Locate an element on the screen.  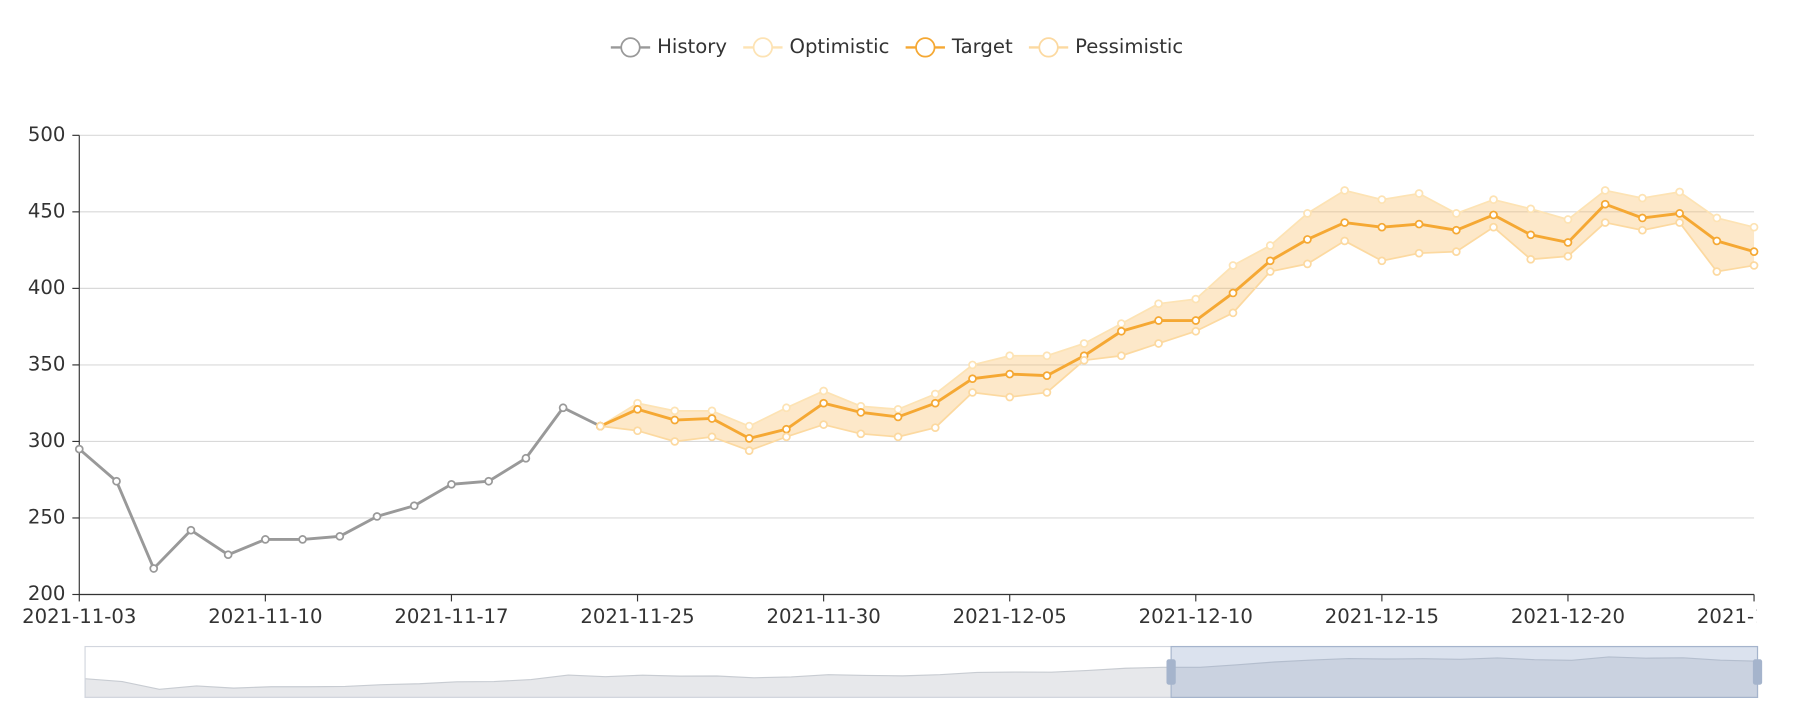
legend-item: Target is located at coordinates (959, 46).